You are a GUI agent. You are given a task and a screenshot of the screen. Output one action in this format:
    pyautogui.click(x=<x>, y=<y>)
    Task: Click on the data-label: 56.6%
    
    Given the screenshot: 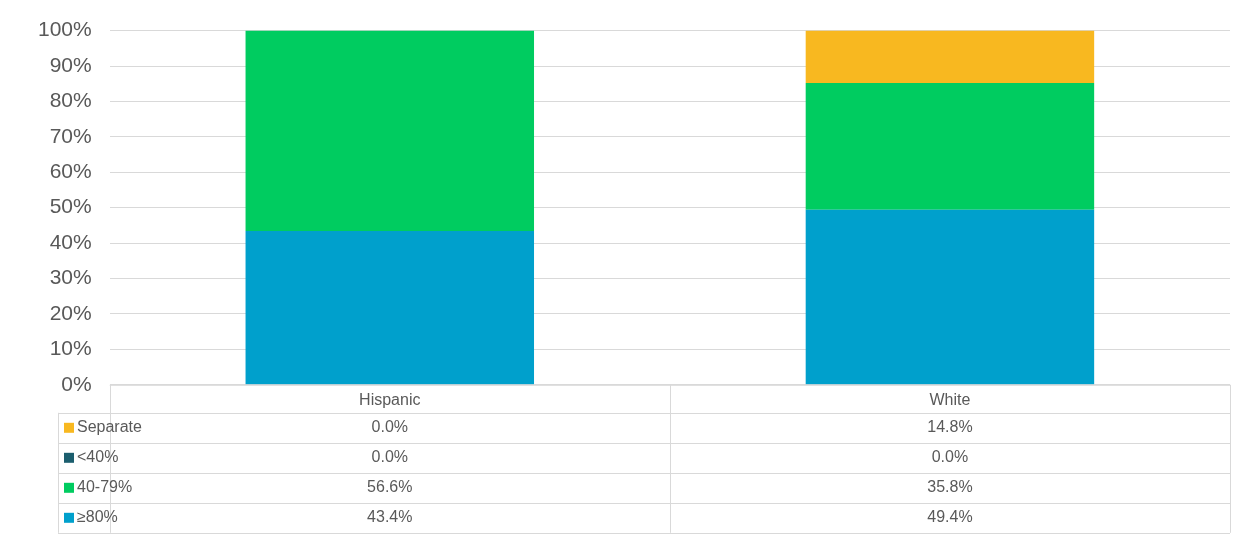 What is the action you would take?
    pyautogui.click(x=390, y=487)
    